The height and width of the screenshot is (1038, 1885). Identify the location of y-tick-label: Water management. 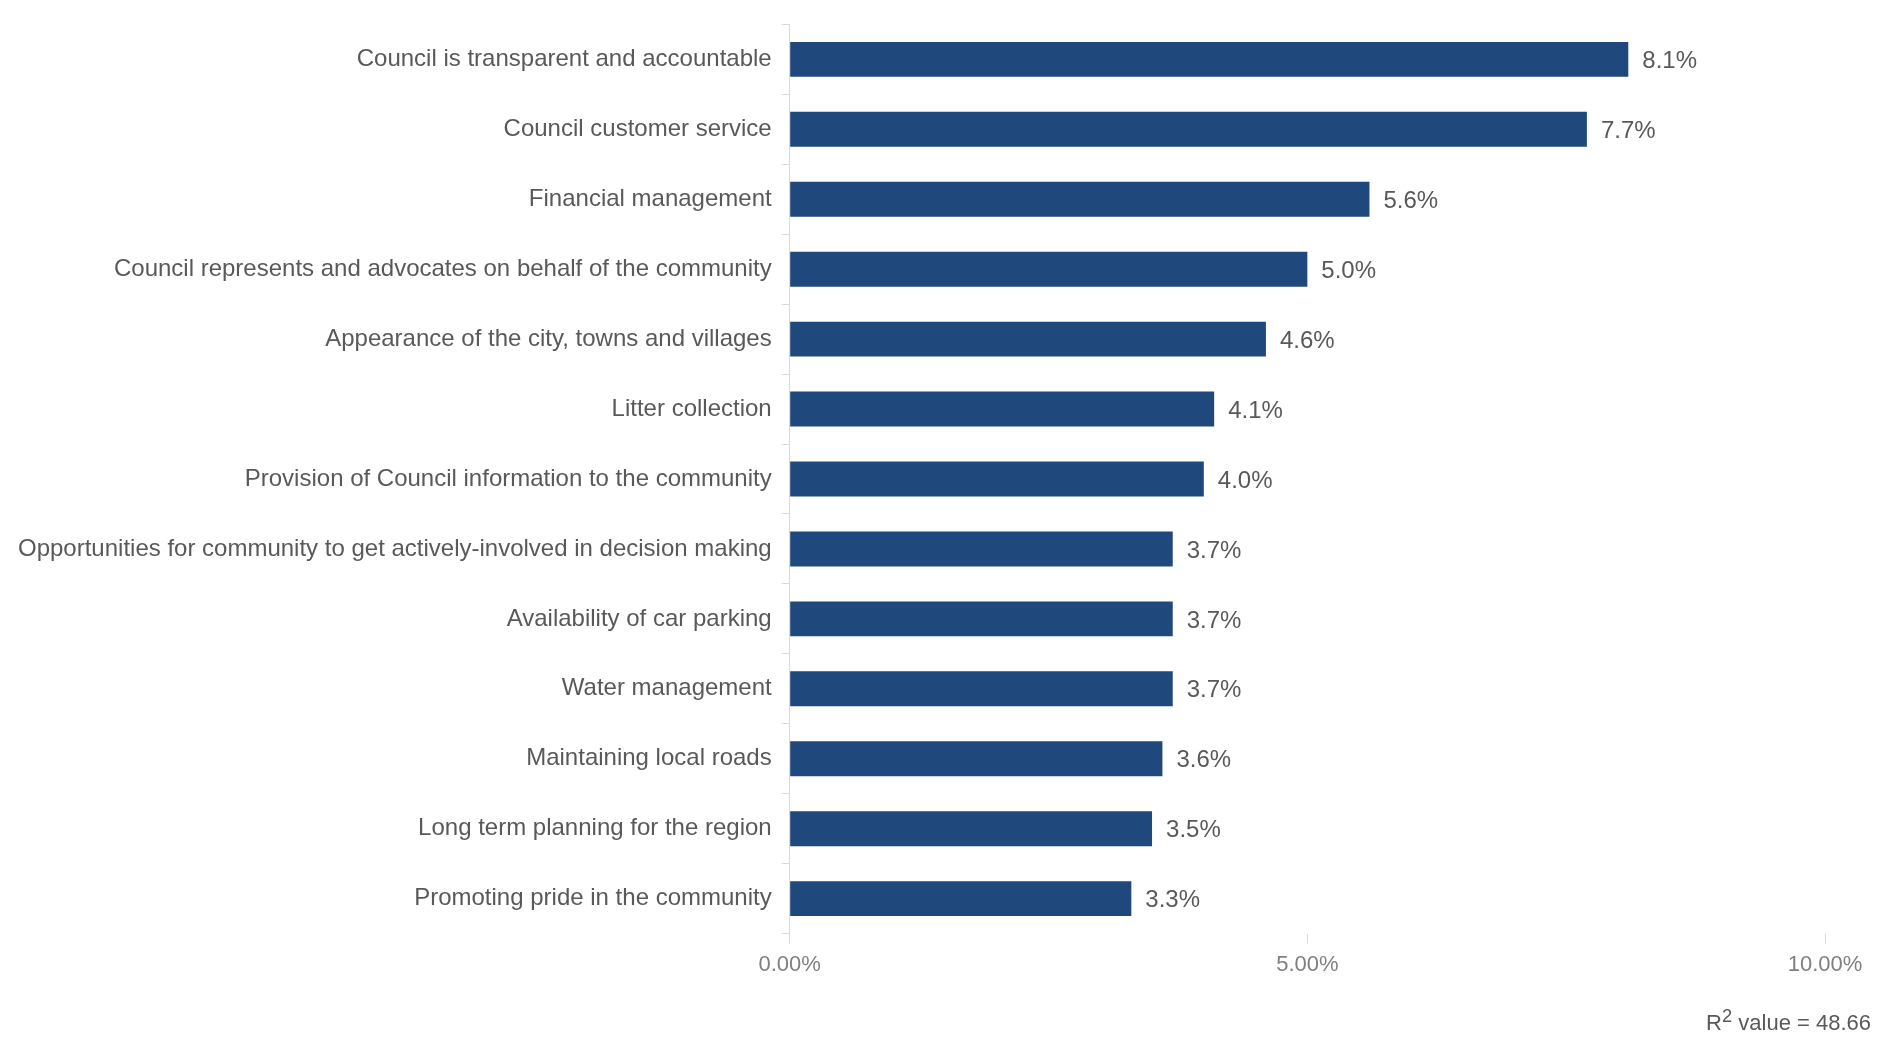
(667, 687).